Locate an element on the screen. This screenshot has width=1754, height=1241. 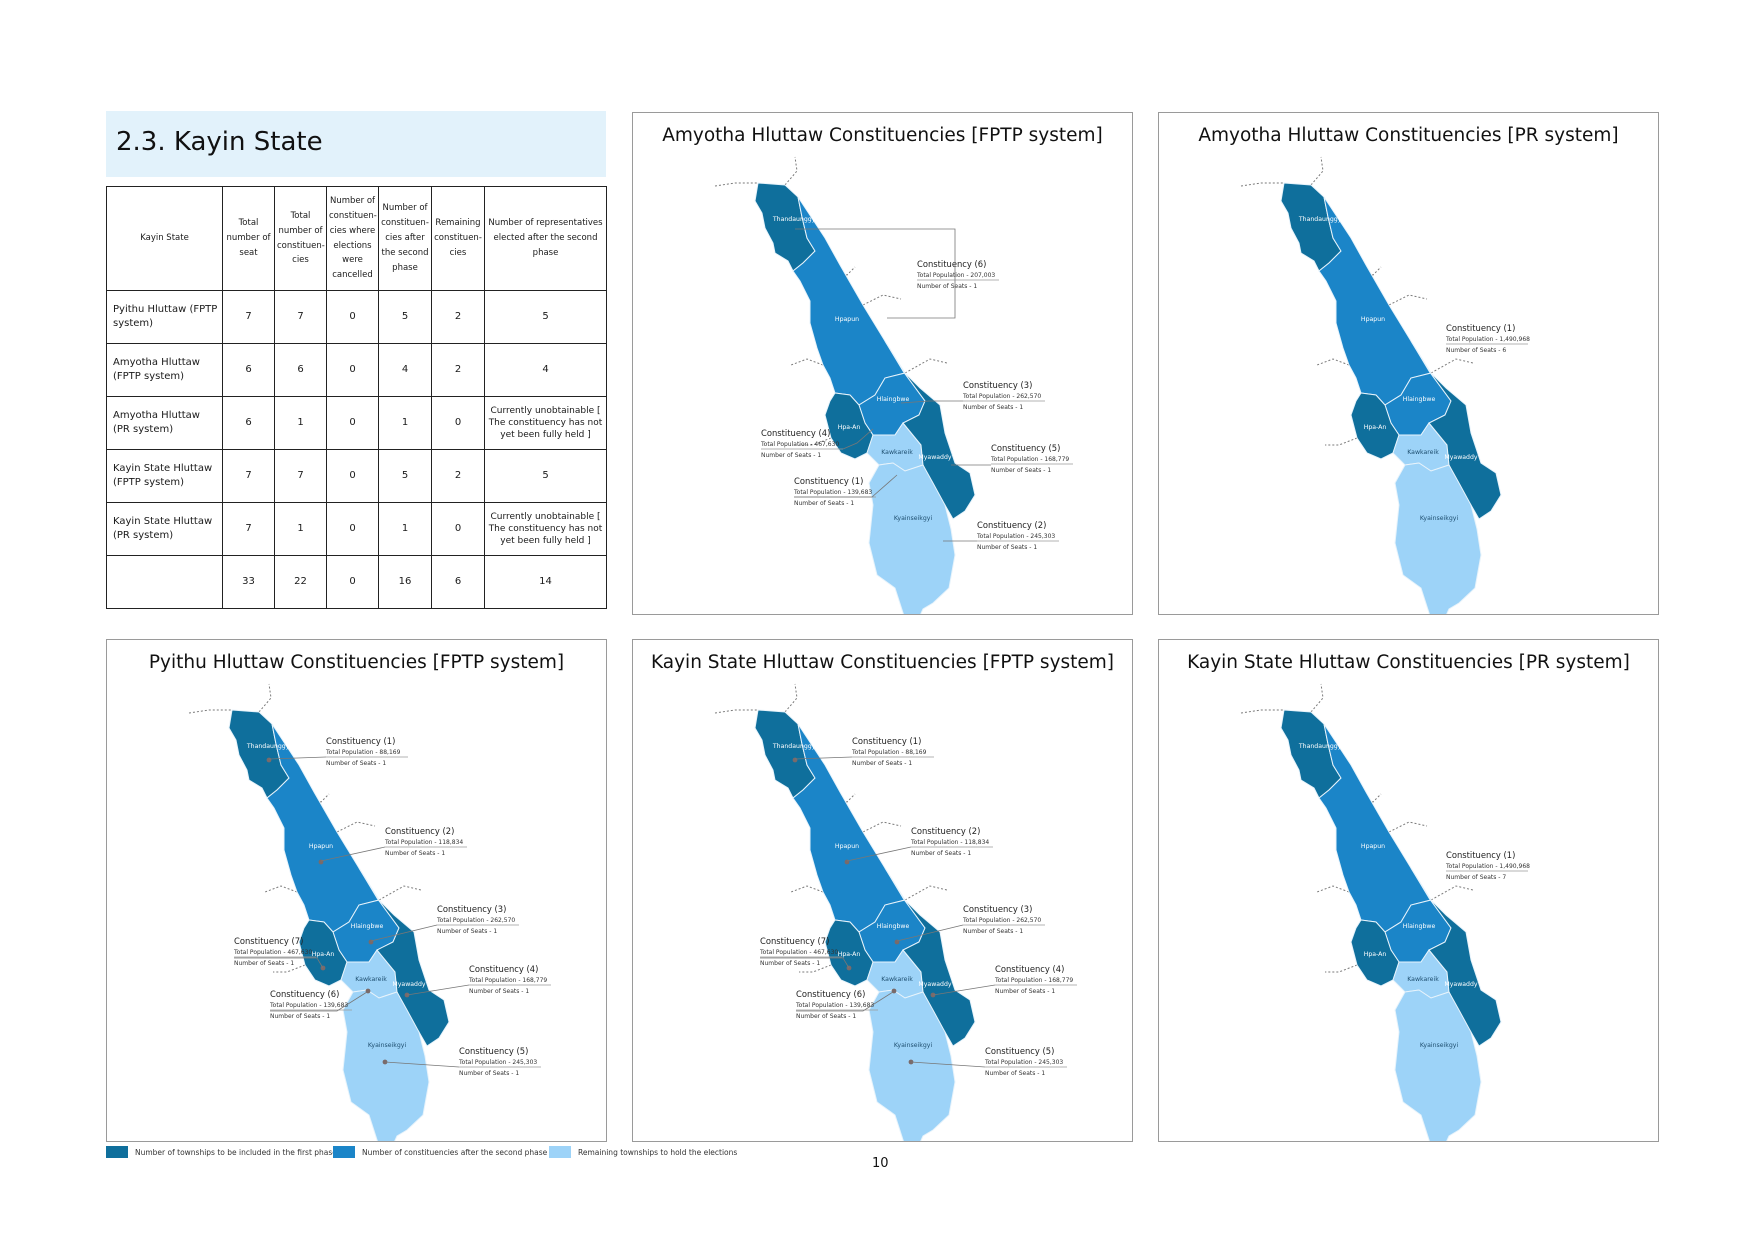
table-header: Total number of seat is located at coordinates (248, 238).